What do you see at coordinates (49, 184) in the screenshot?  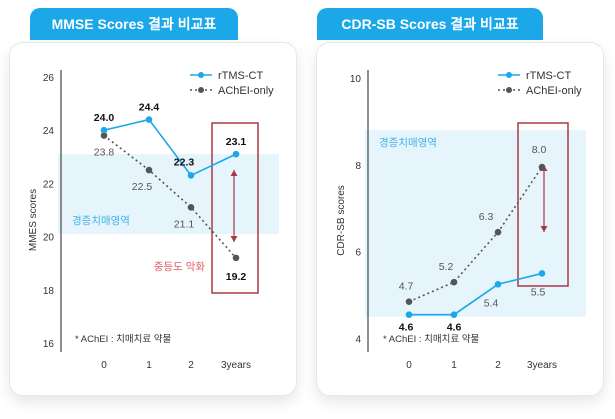 I see `mmse-y-tick: 22` at bounding box center [49, 184].